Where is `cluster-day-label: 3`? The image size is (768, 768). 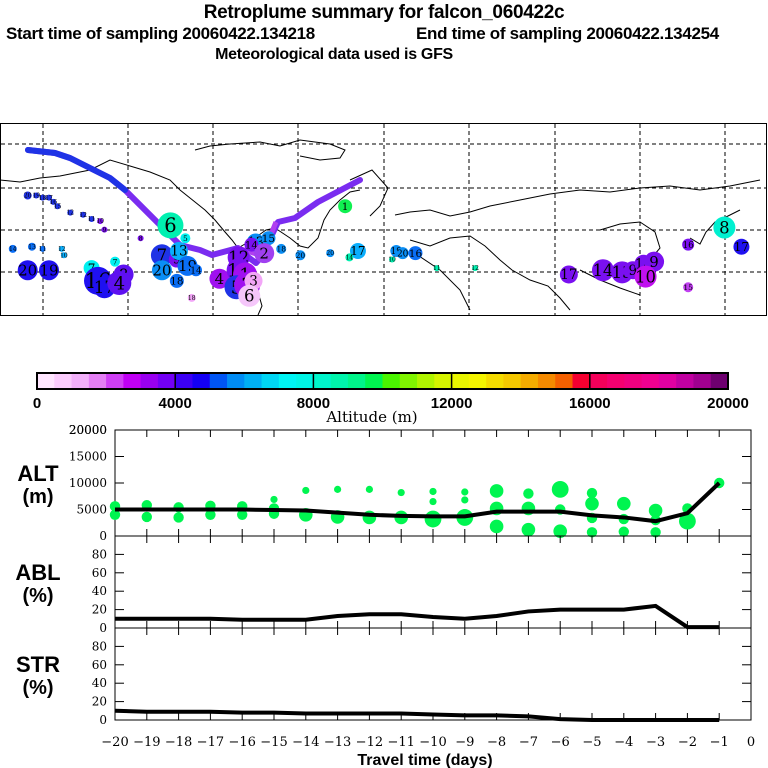
cluster-day-label: 3 is located at coordinates (253, 282).